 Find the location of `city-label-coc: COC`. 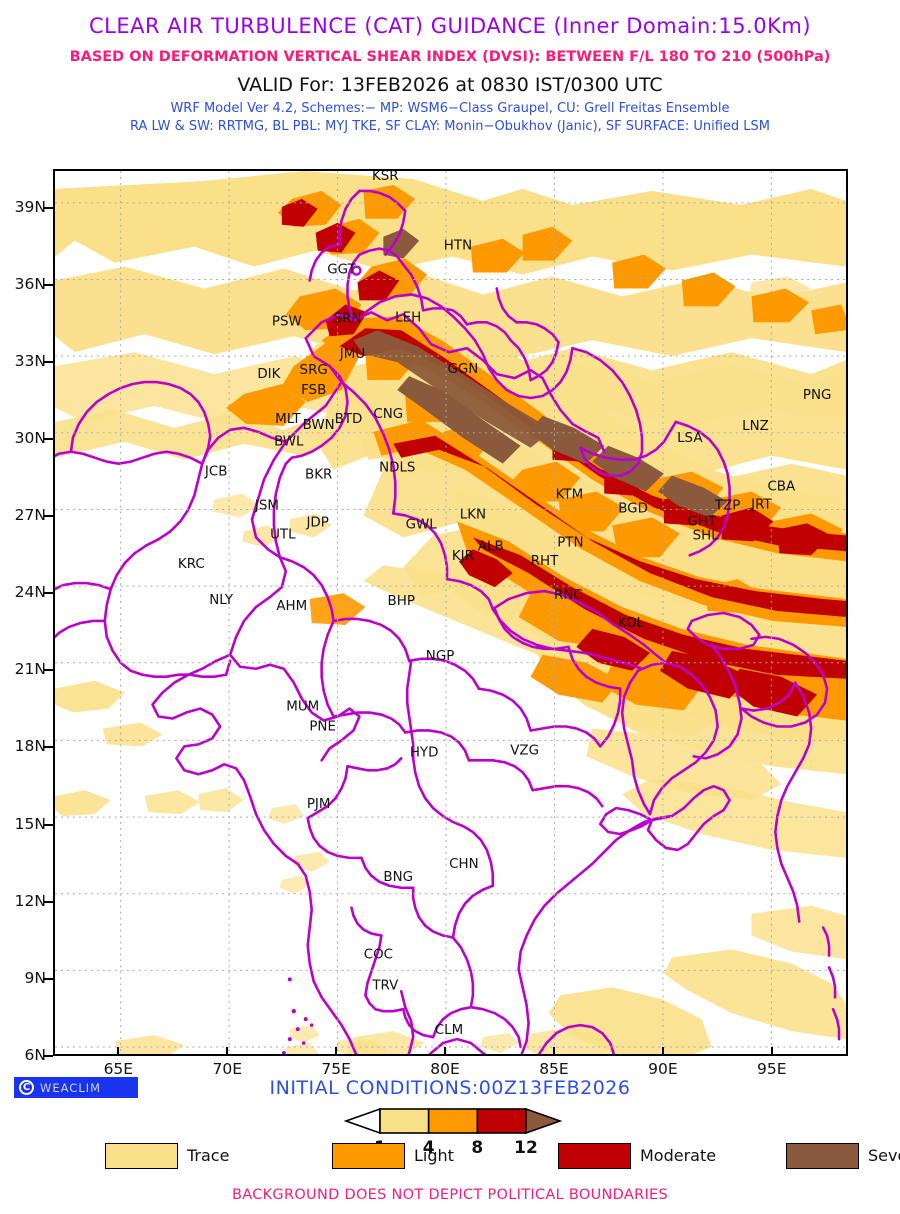

city-label-coc: COC is located at coordinates (378, 954).